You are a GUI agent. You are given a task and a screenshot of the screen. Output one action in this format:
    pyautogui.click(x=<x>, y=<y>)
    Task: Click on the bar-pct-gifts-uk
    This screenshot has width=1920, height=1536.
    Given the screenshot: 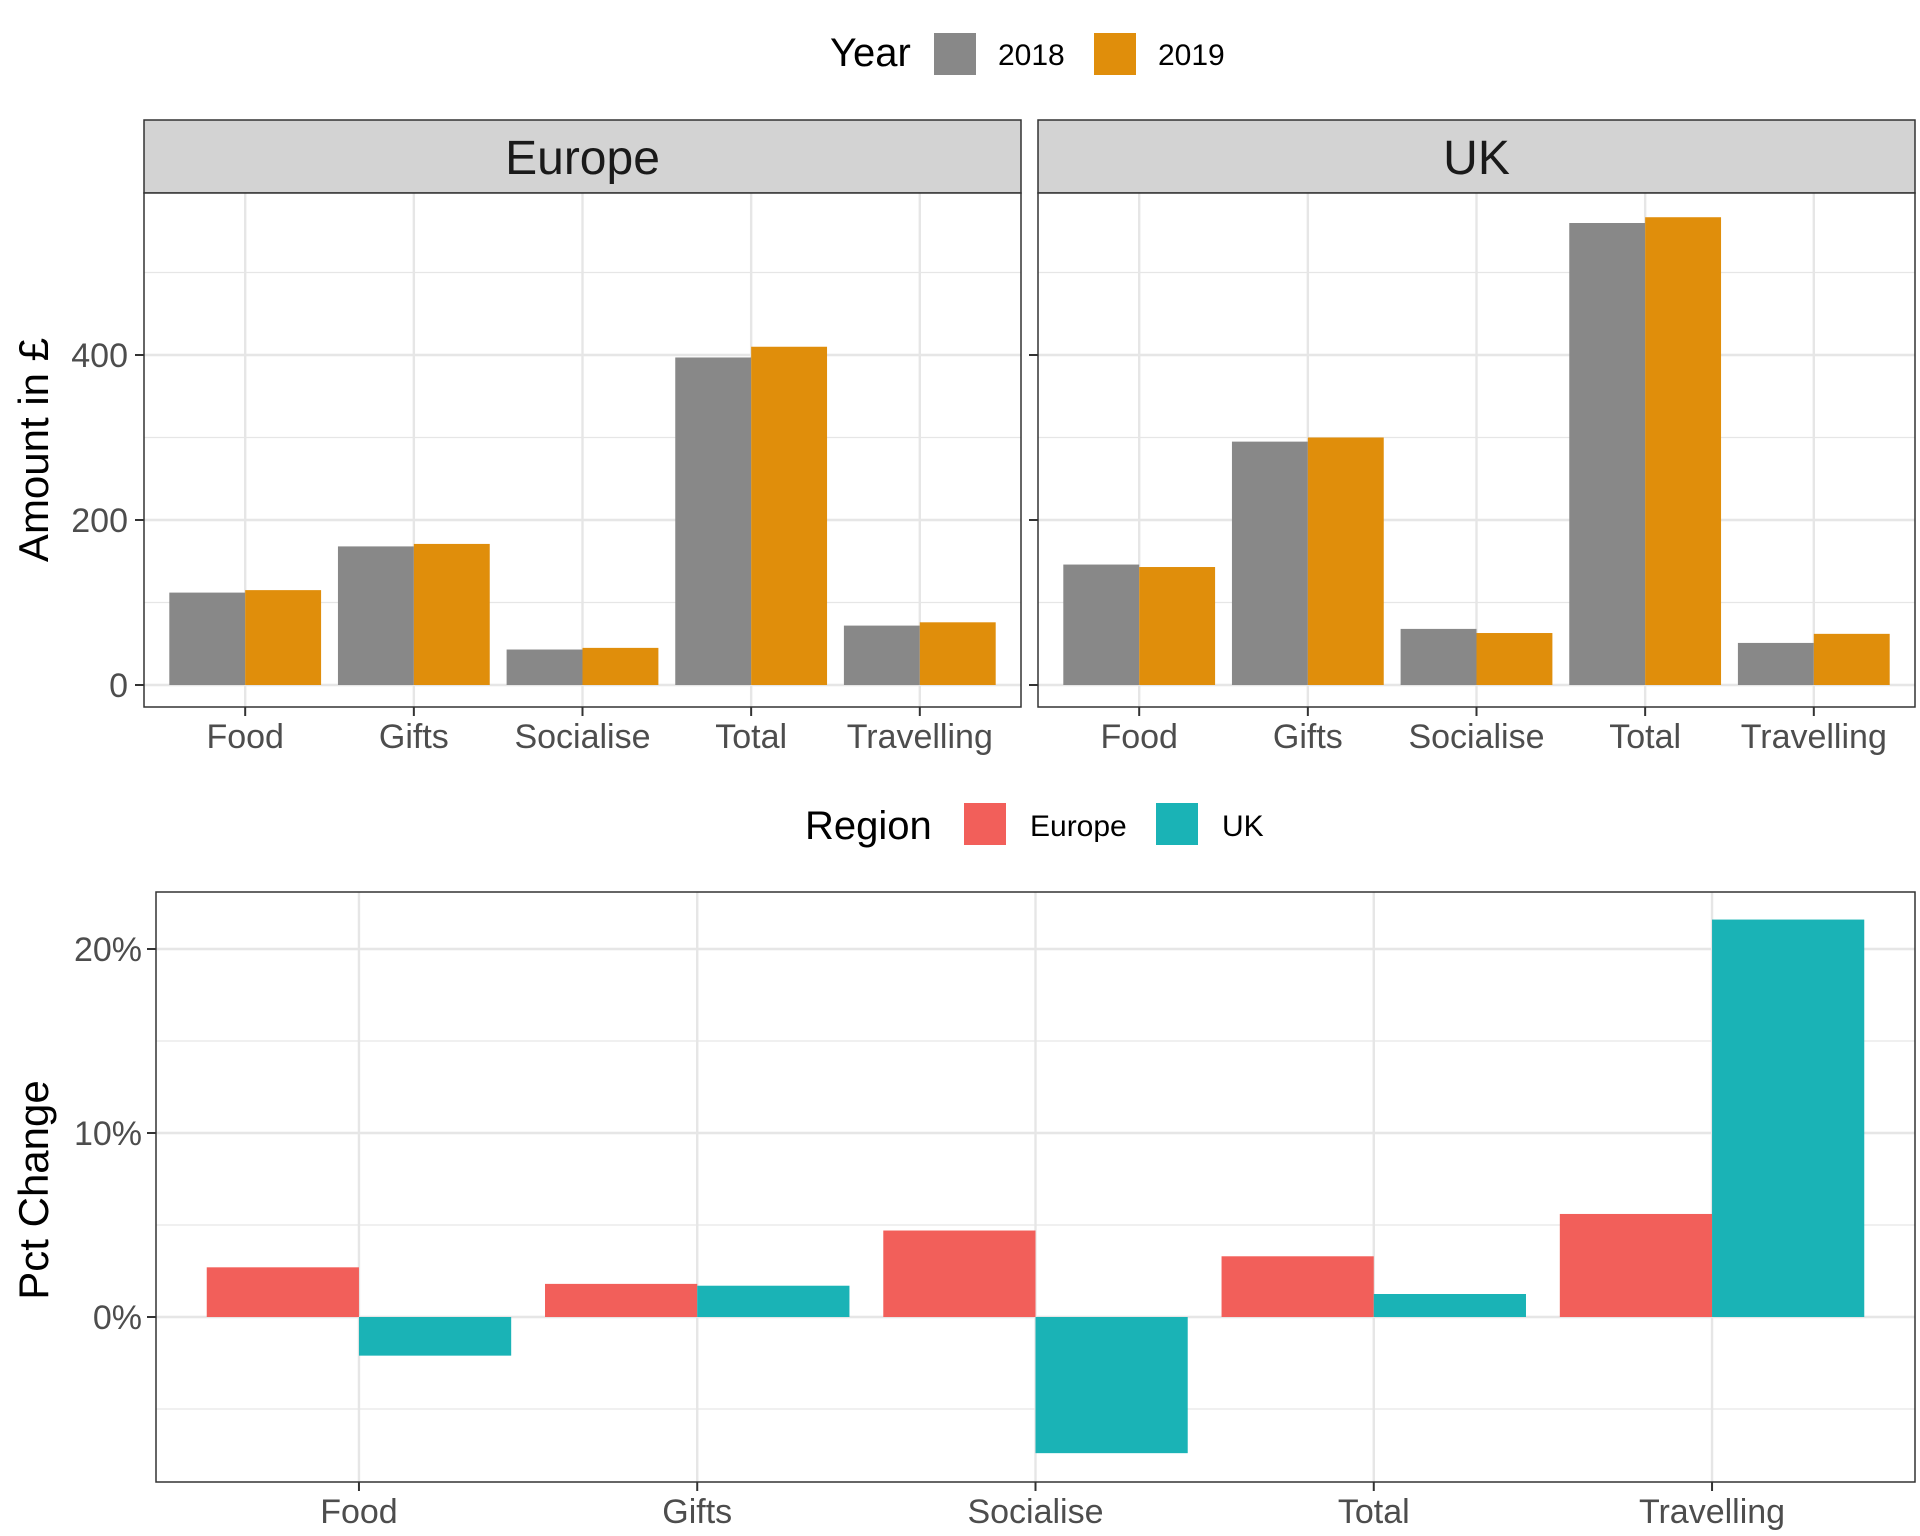 What is the action you would take?
    pyautogui.click(x=773, y=1301)
    